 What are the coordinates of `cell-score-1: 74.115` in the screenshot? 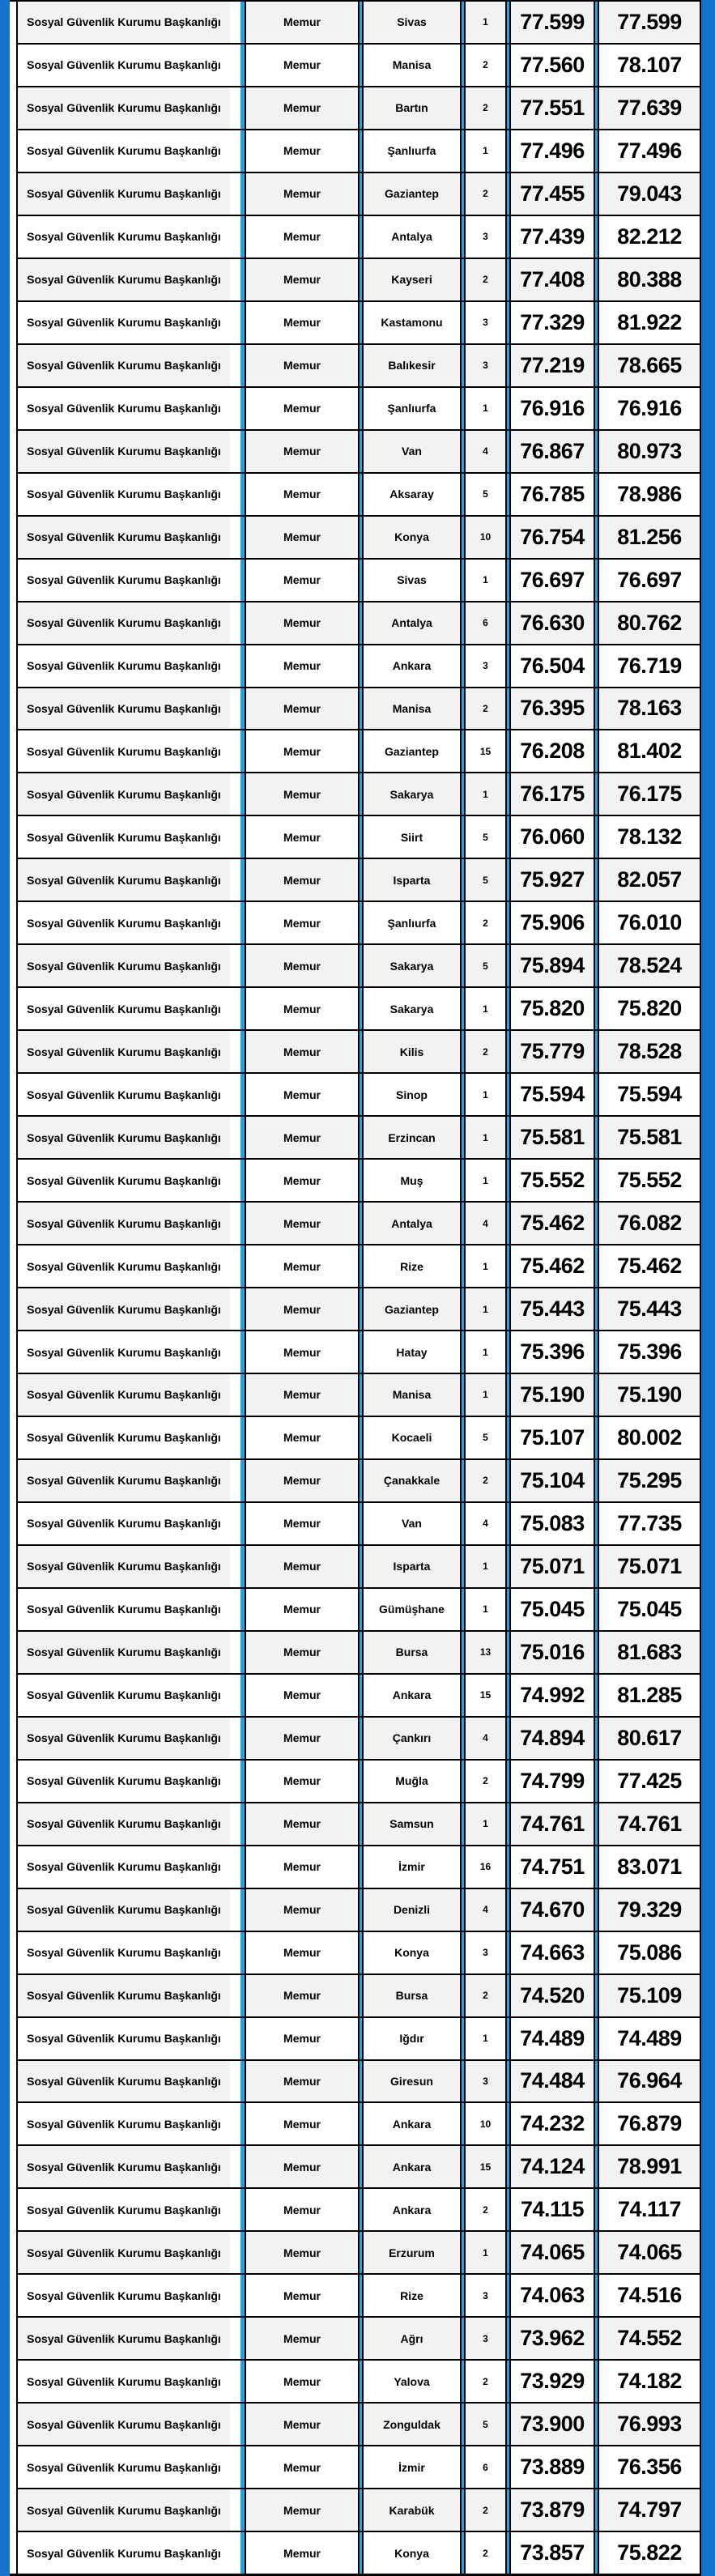 It's located at (553, 2209).